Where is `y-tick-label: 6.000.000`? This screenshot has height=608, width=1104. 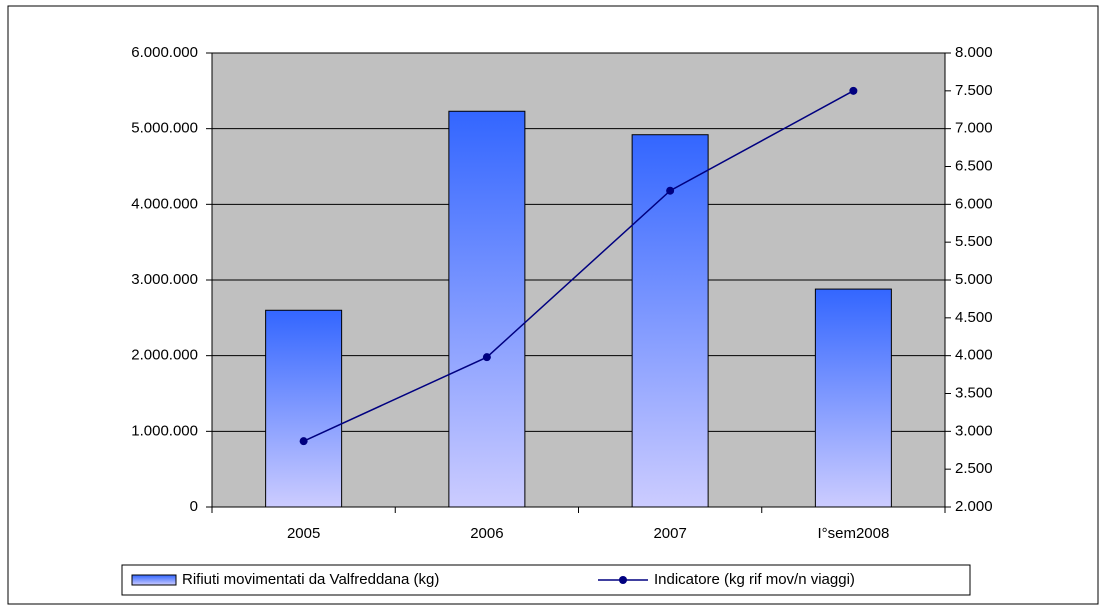
y-tick-label: 6.000.000 is located at coordinates (164, 52).